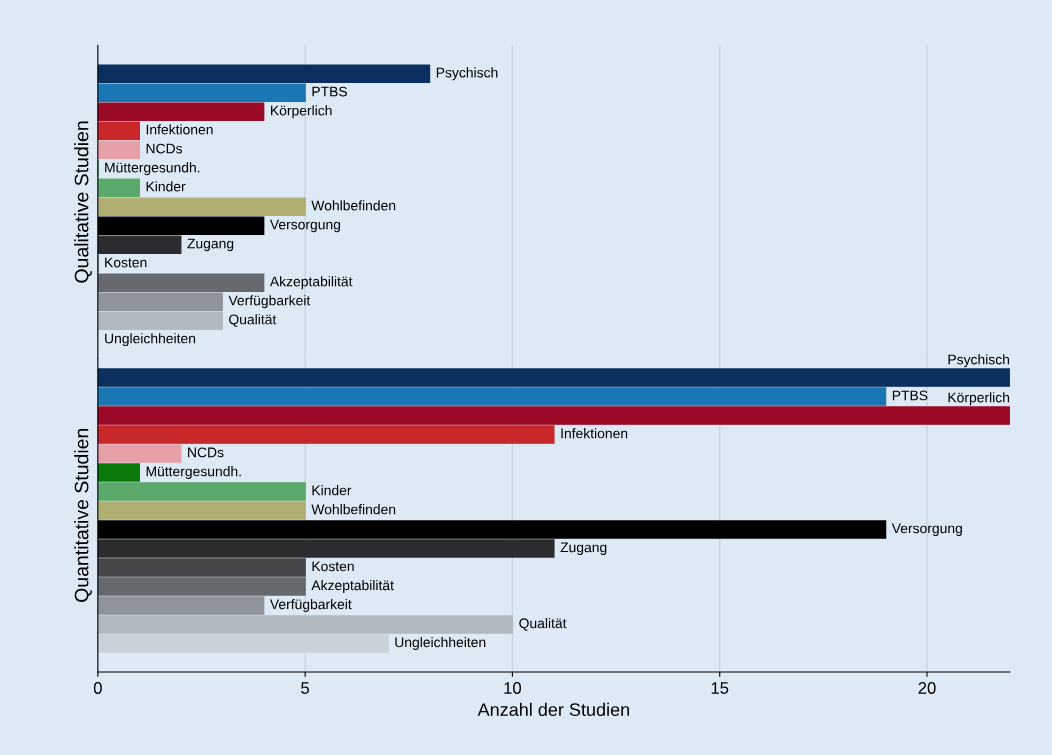 The height and width of the screenshot is (755, 1052). Describe the element at coordinates (513, 688) in the screenshot. I see `x-tick-label: 10` at that location.